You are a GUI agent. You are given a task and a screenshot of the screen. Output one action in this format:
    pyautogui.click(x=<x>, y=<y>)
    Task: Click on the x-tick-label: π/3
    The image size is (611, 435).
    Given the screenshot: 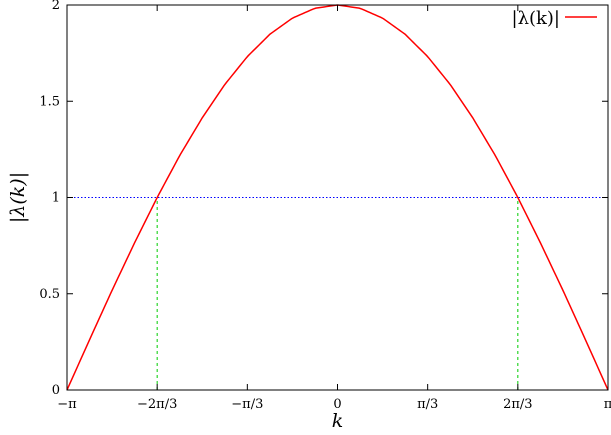 What is the action you would take?
    pyautogui.click(x=427, y=404)
    